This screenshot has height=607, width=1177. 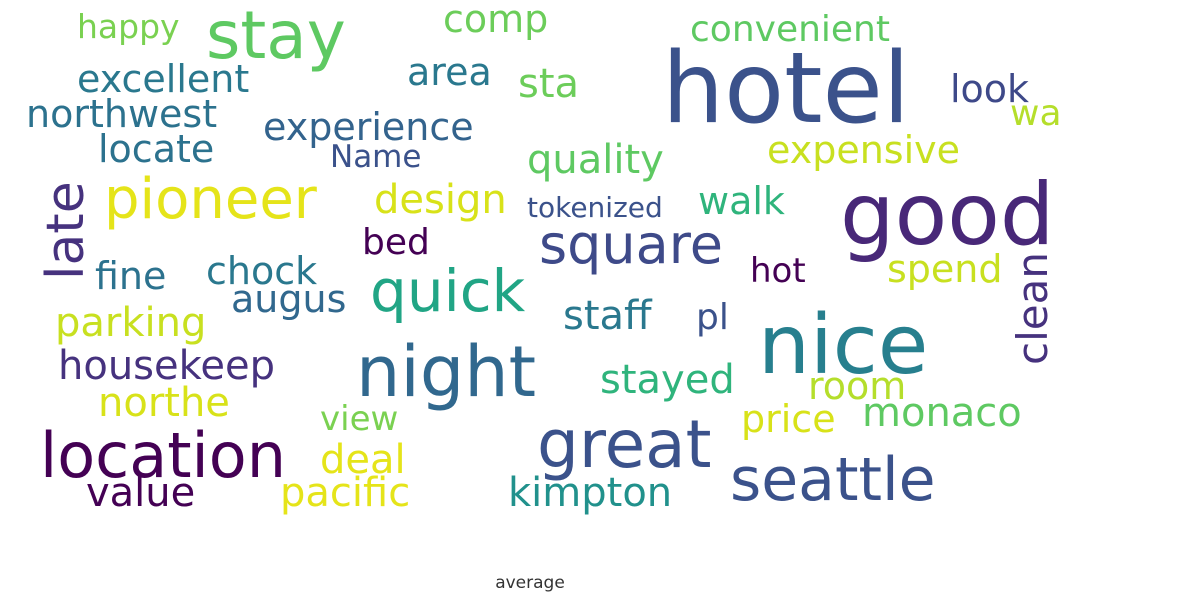 What do you see at coordinates (595, 207) in the screenshot?
I see `word-tokenized: tokenized` at bounding box center [595, 207].